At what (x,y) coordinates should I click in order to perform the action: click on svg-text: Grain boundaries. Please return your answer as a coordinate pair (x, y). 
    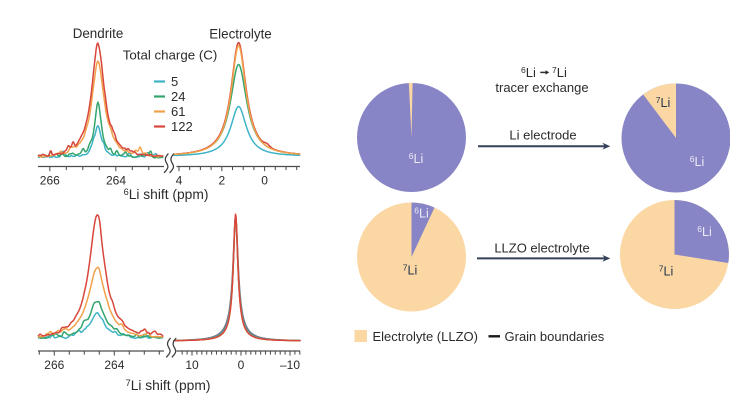
    Looking at the image, I should click on (555, 336).